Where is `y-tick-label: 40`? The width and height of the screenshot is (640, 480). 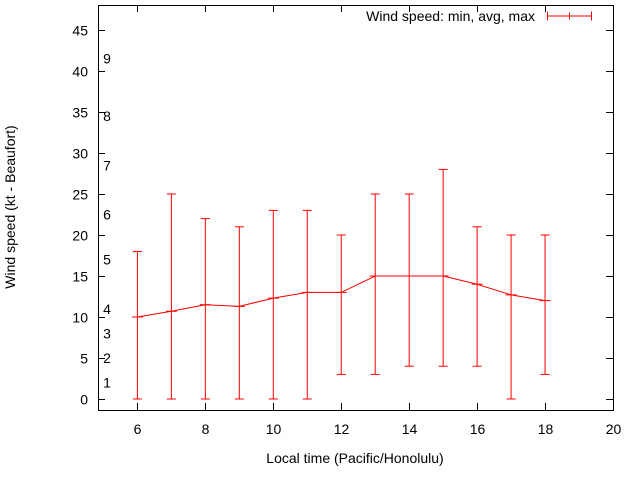
y-tick-label: 40 is located at coordinates (80, 72).